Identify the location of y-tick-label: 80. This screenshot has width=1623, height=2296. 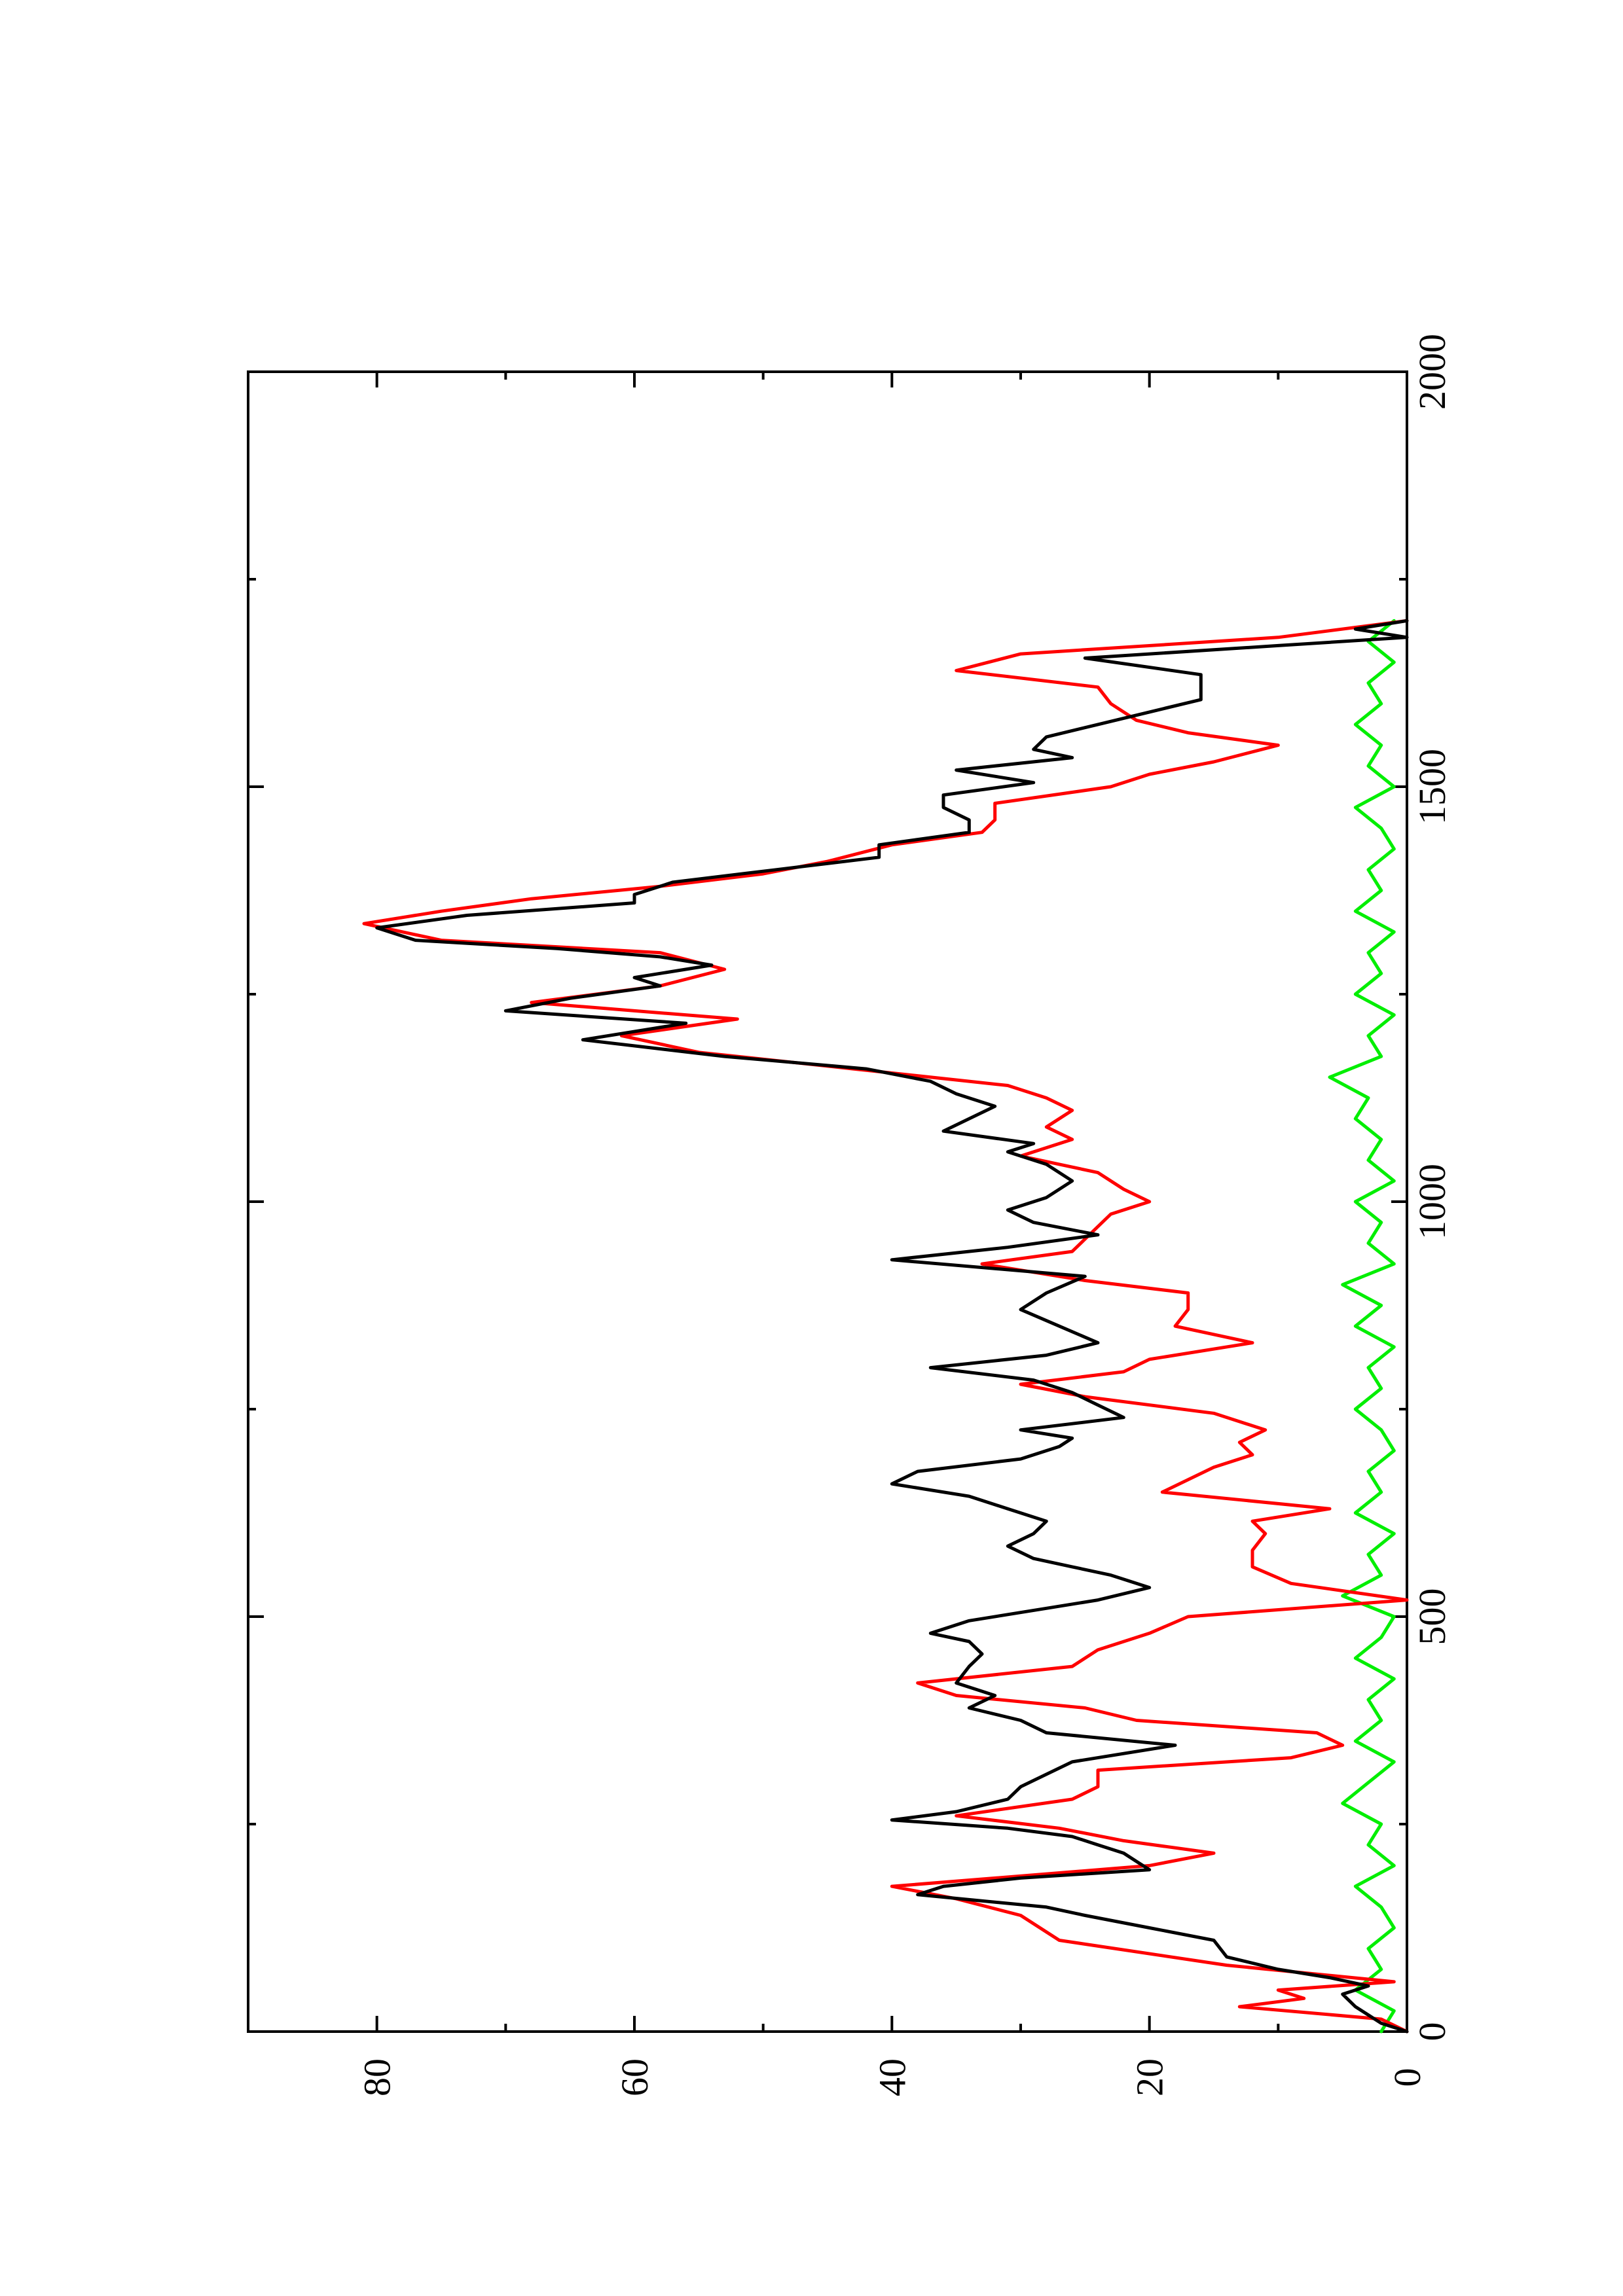
(377, 2077).